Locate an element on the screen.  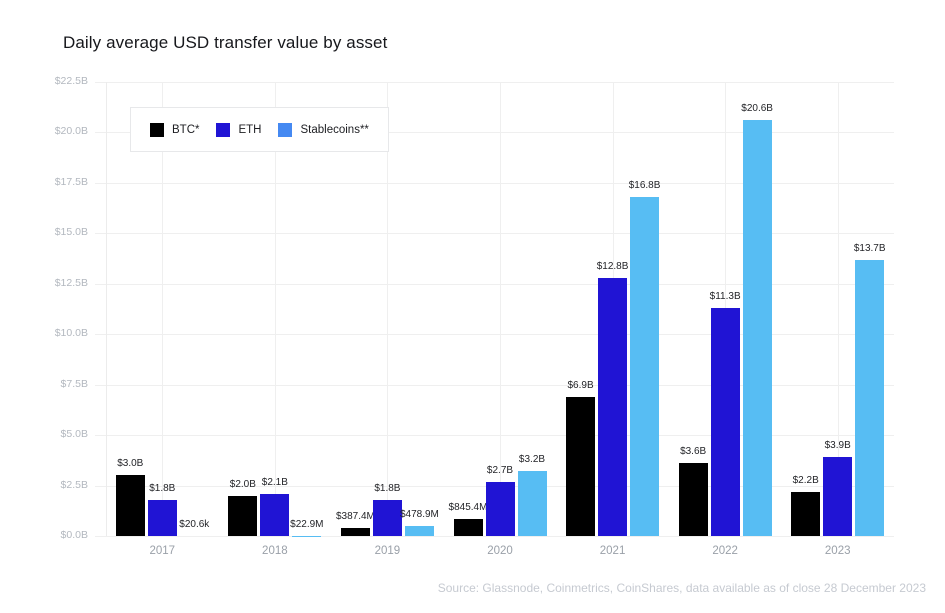
x-axis-label: 2018 is located at coordinates (275, 551).